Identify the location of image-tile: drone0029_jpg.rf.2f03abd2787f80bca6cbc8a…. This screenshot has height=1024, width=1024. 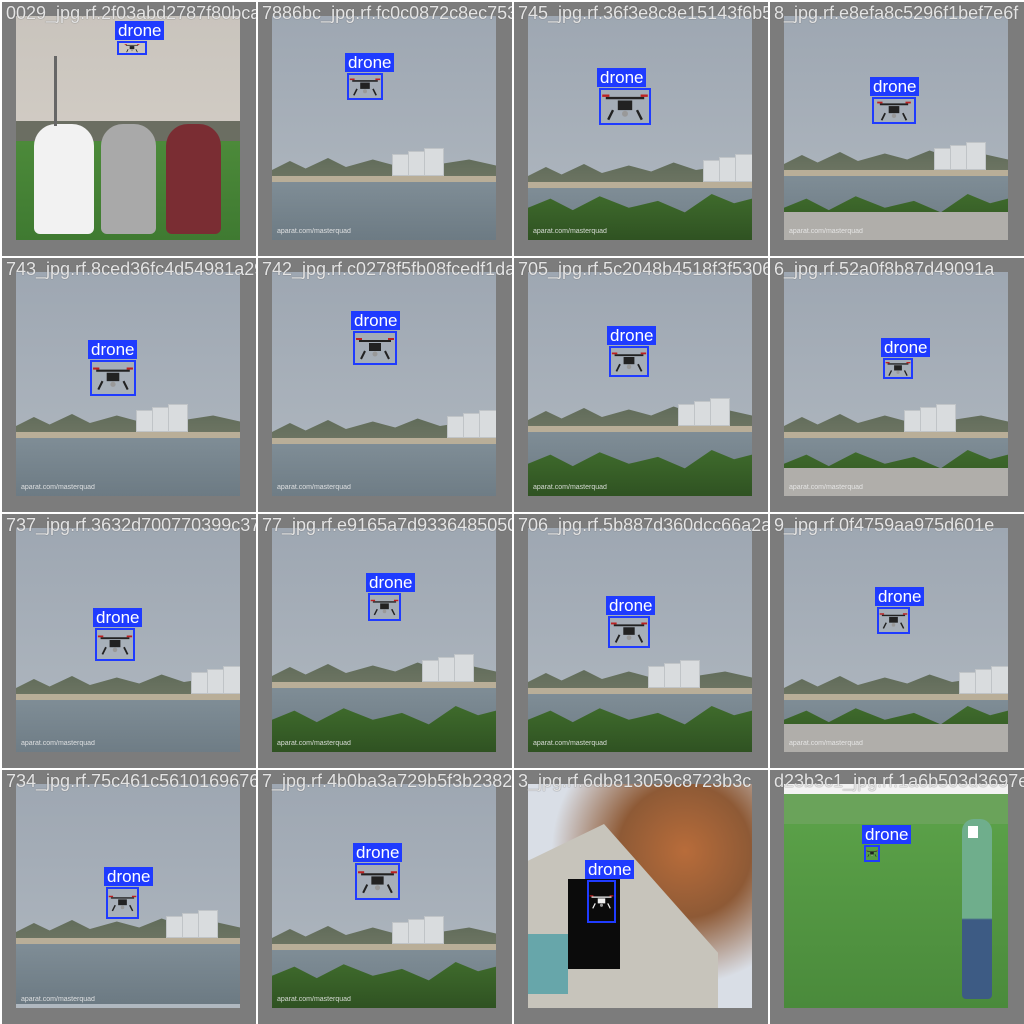
(129, 129).